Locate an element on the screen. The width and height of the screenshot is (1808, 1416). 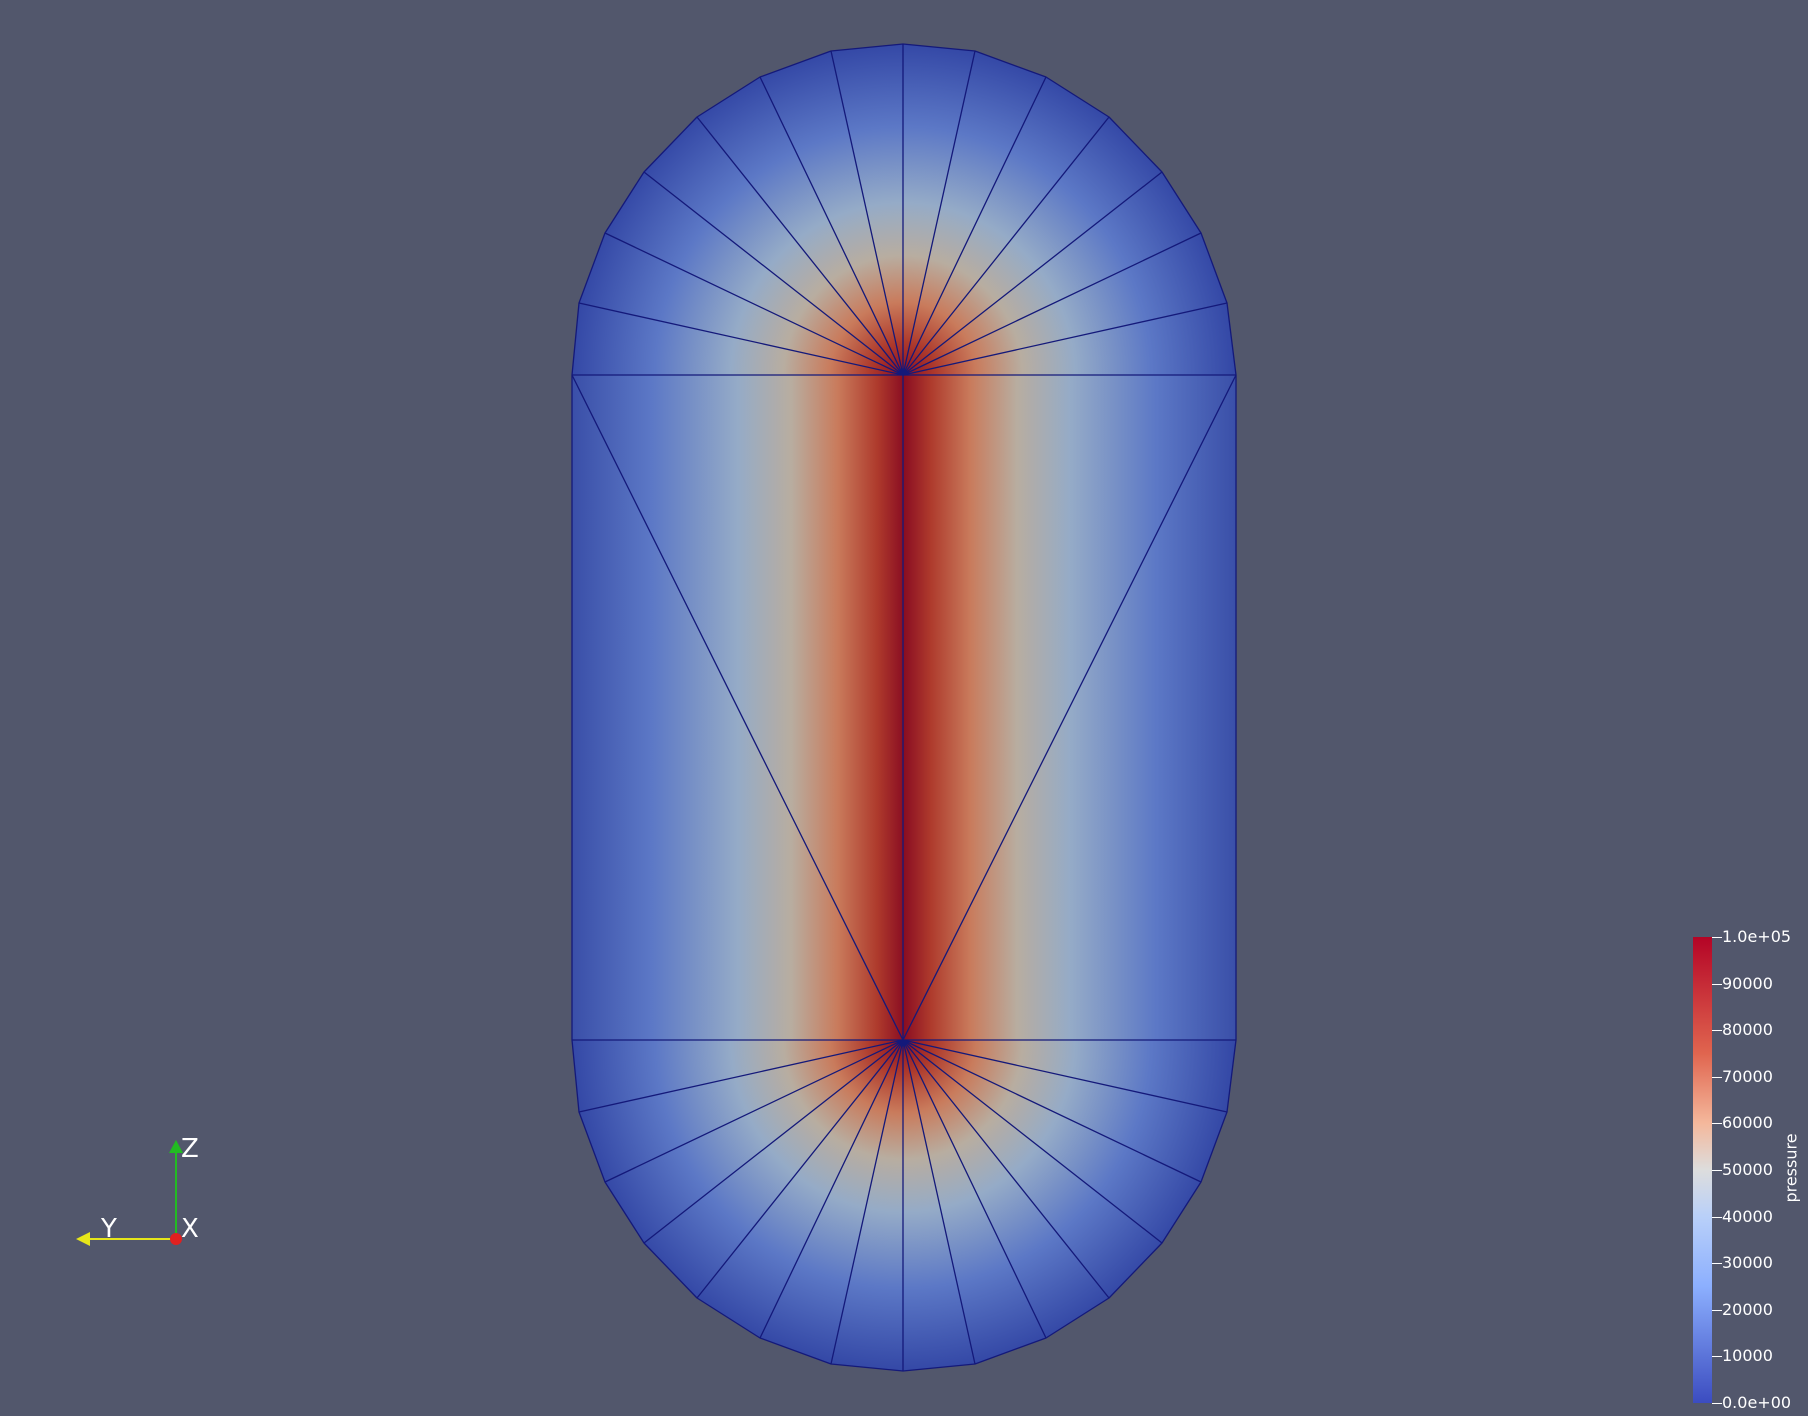
z-axis-label: Z is located at coordinates (190, 1149).